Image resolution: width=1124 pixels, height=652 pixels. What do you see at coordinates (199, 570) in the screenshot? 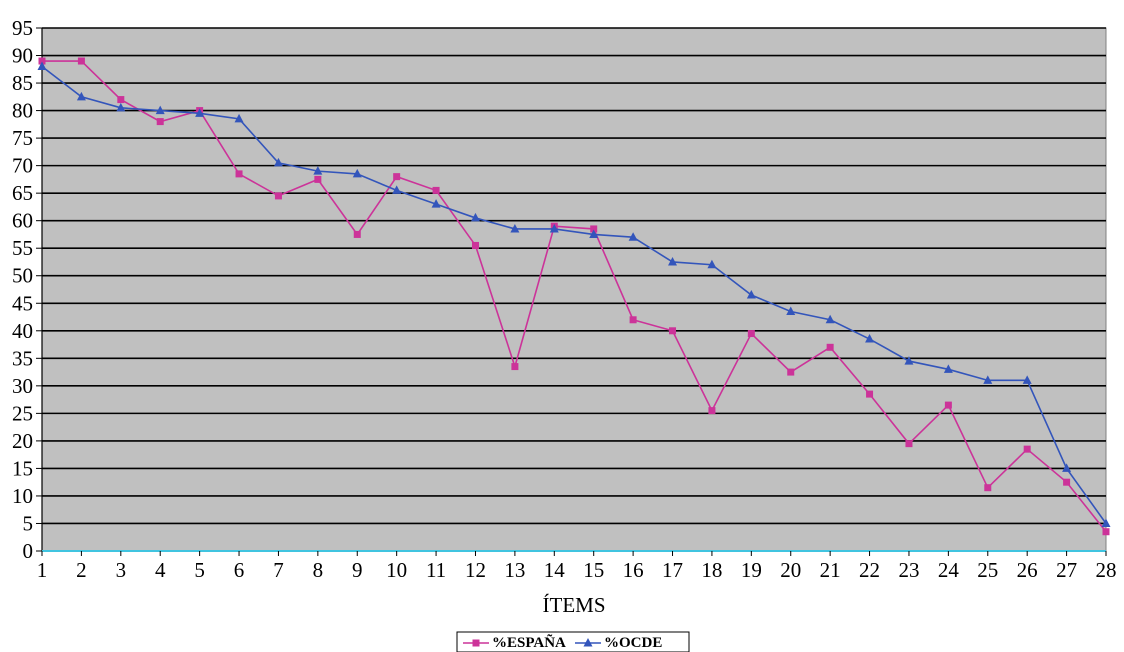
I see `x-tick-label: 5` at bounding box center [199, 570].